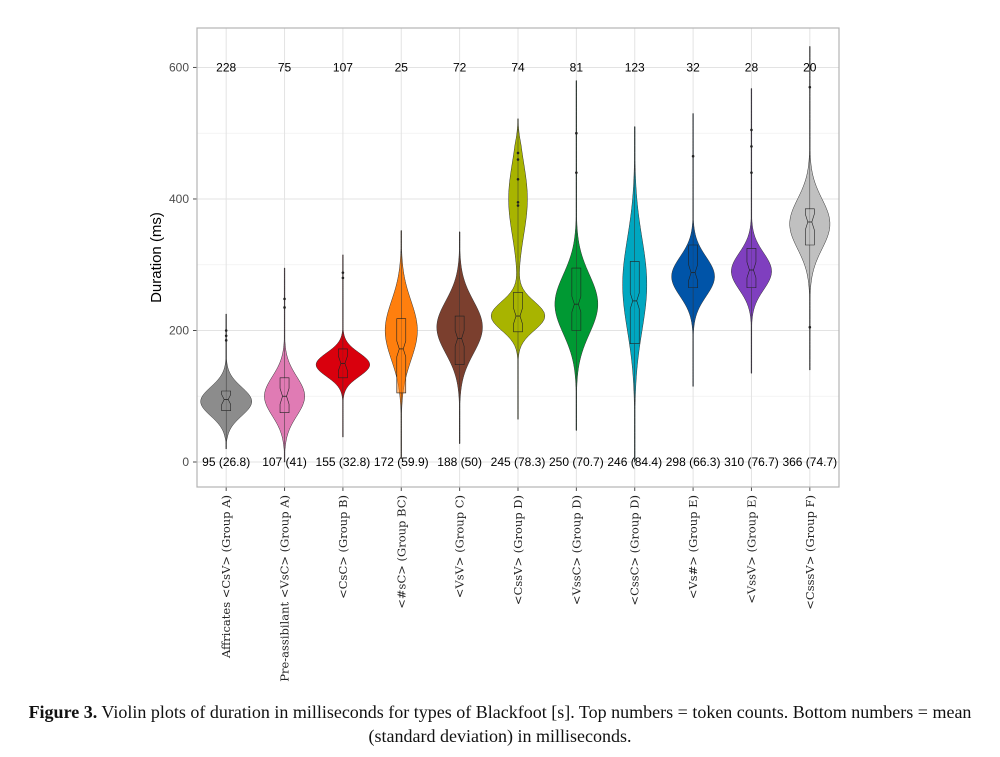 This screenshot has width=1000, height=757. Describe the element at coordinates (518, 550) in the screenshot. I see `category-label: <CssV> (Group D)` at that location.